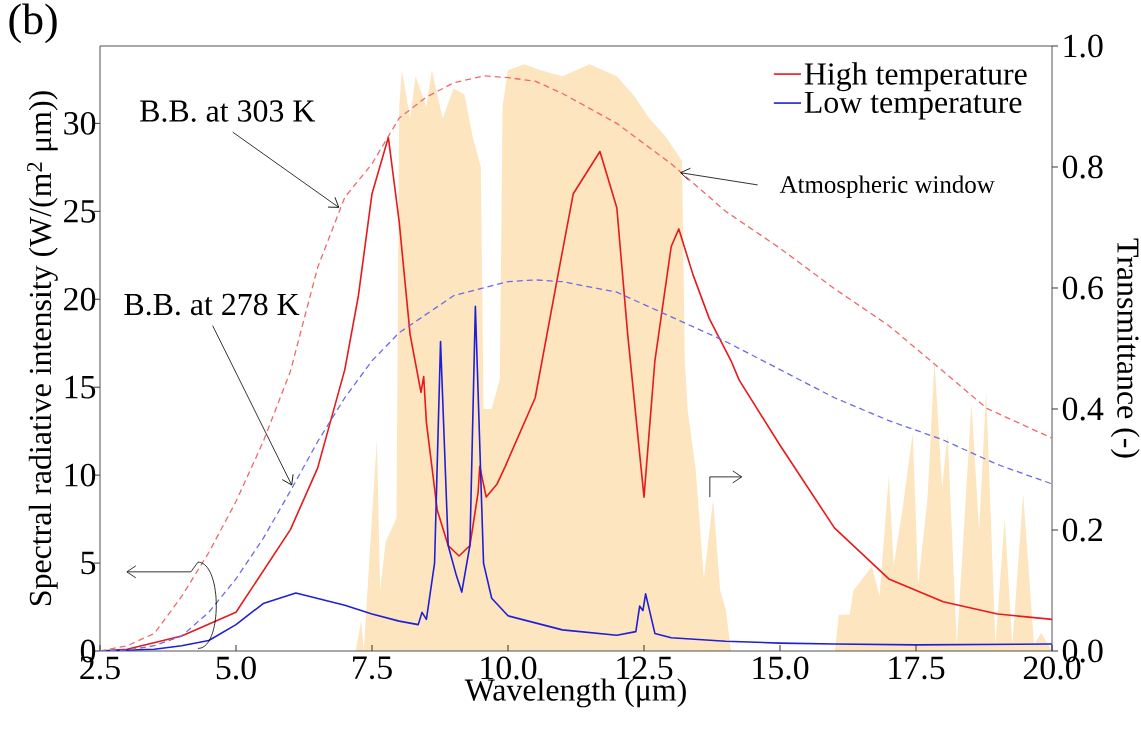 Image resolution: width=1141 pixels, height=740 pixels. What do you see at coordinates (228, 111) in the screenshot?
I see `annotation: B.B. at 303 K` at bounding box center [228, 111].